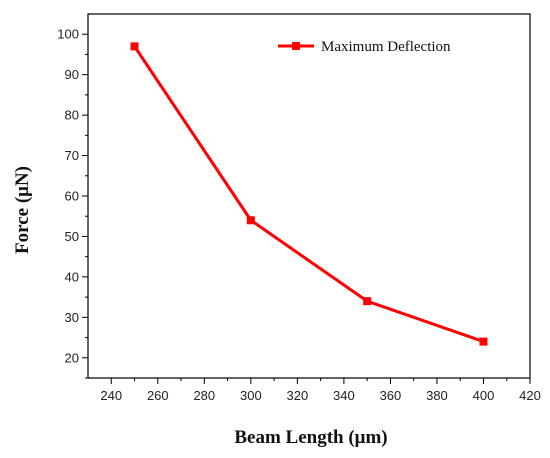  What do you see at coordinates (437, 395) in the screenshot?
I see `x-tick-label: 380` at bounding box center [437, 395].